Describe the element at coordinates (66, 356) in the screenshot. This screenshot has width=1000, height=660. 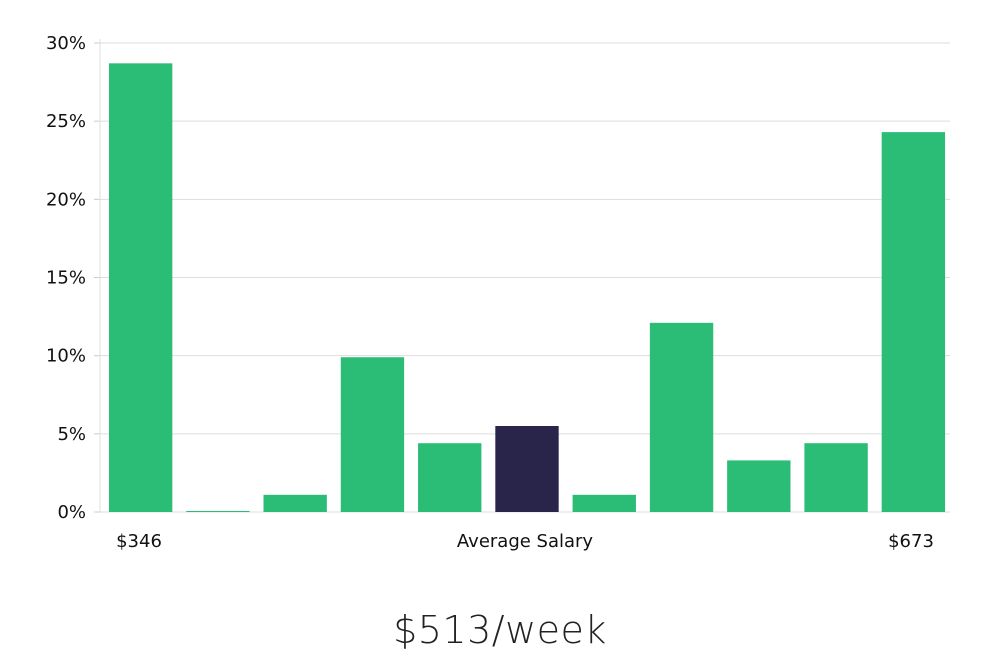
I see `y-tick-label: 10%` at that location.